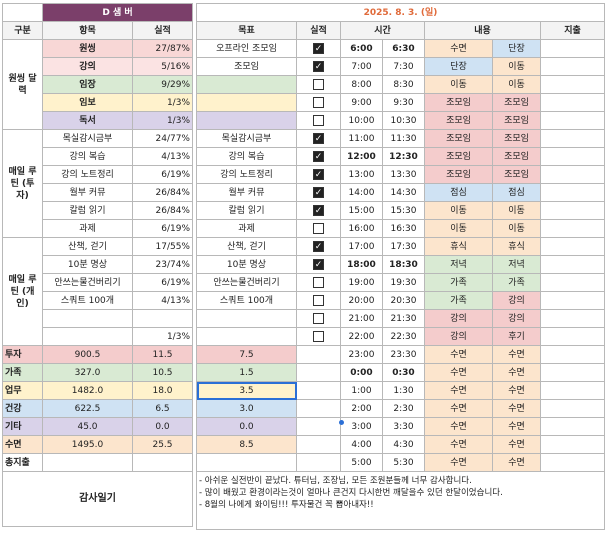  Describe the element at coordinates (87, 264) in the screenshot. I see `item-name: 10분 명상` at that location.